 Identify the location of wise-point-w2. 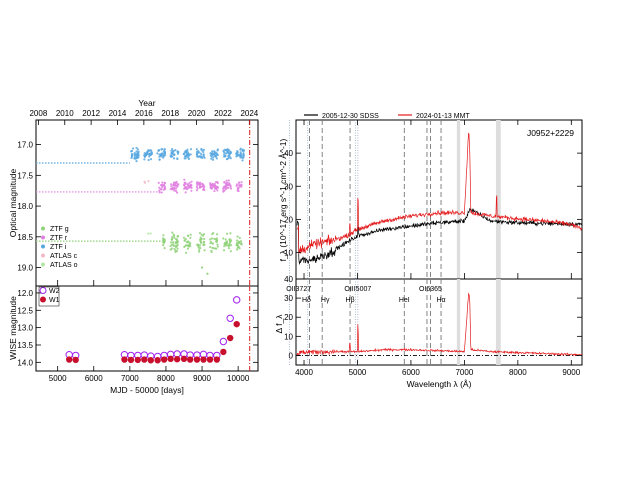
(223, 341).